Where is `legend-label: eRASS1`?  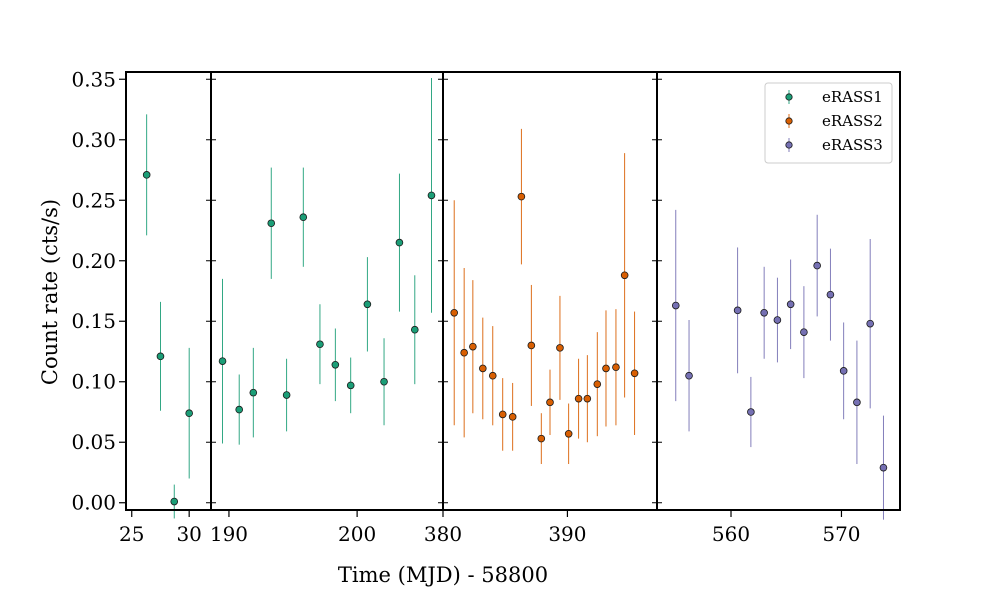 legend-label: eRASS1 is located at coordinates (852, 97).